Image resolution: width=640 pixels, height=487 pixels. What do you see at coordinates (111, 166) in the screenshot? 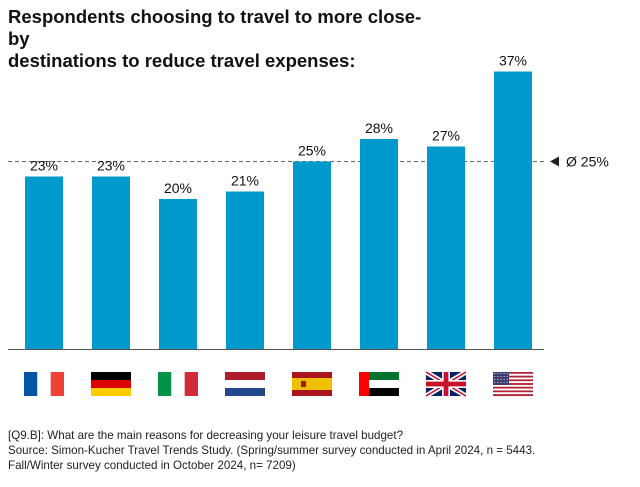
I see `data-label-1: 23%` at bounding box center [111, 166].